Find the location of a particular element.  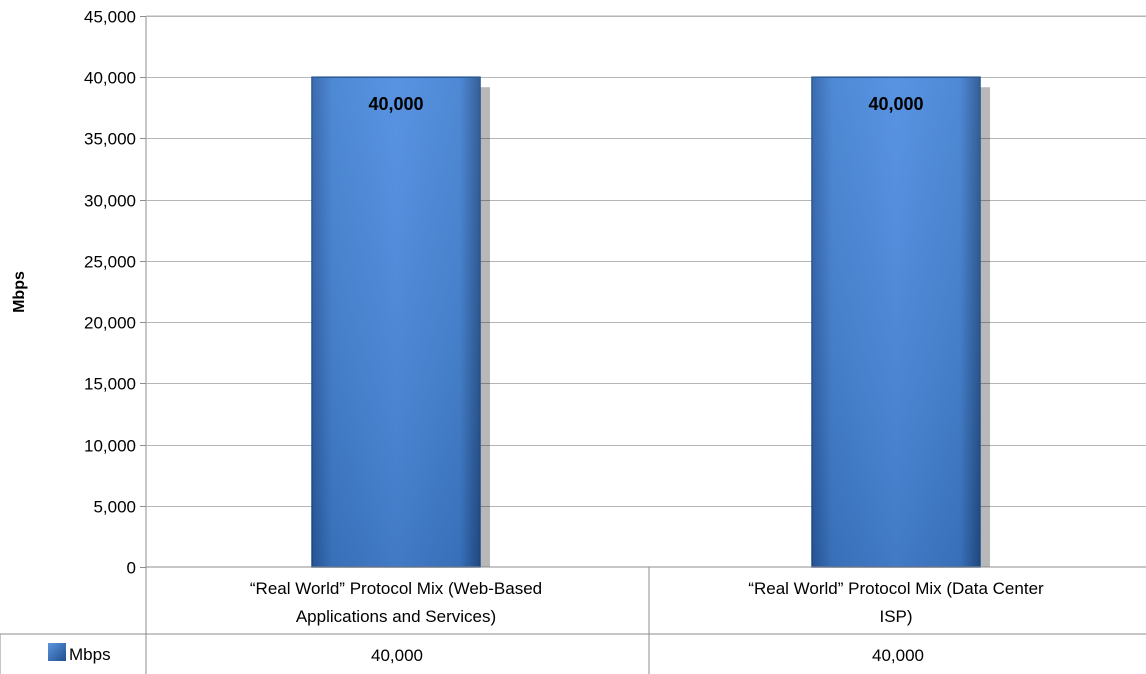

y-axis-title: Mbps is located at coordinates (19, 292).